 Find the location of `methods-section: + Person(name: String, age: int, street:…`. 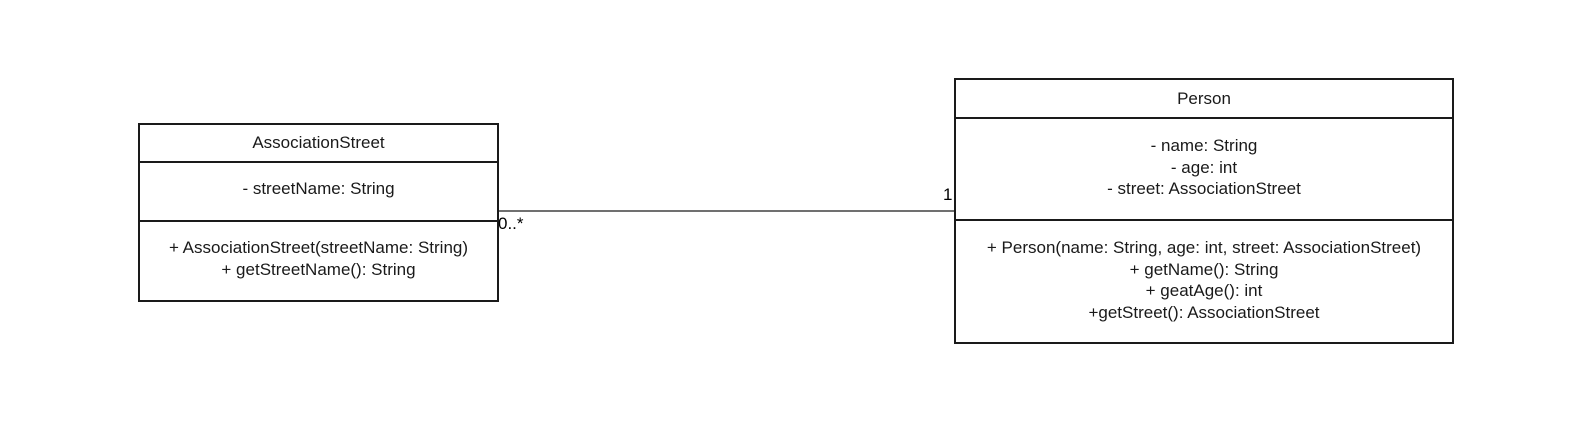

methods-section: + Person(name: String, age: int, street:… is located at coordinates (1204, 280).